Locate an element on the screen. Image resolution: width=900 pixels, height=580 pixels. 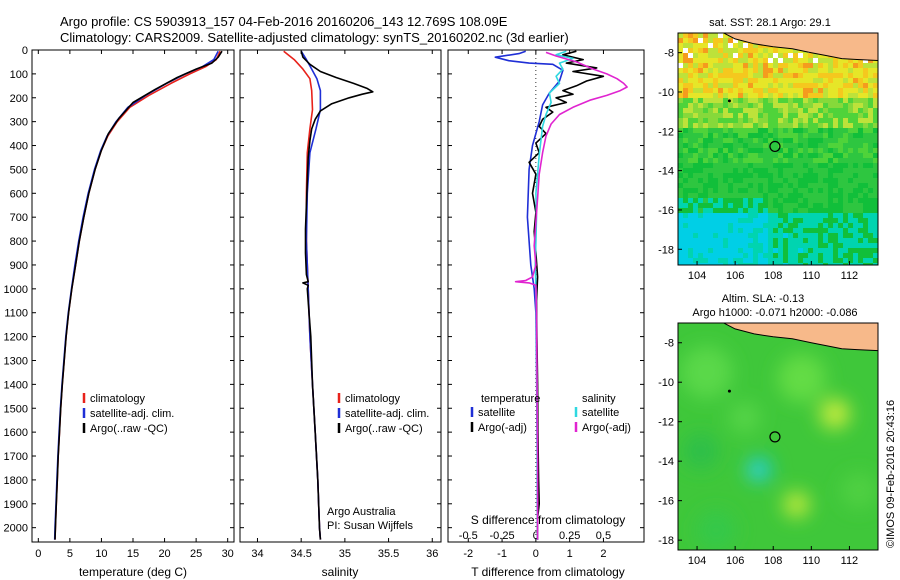
legend-label: Argo(..raw -QC) is located at coordinates (384, 429).